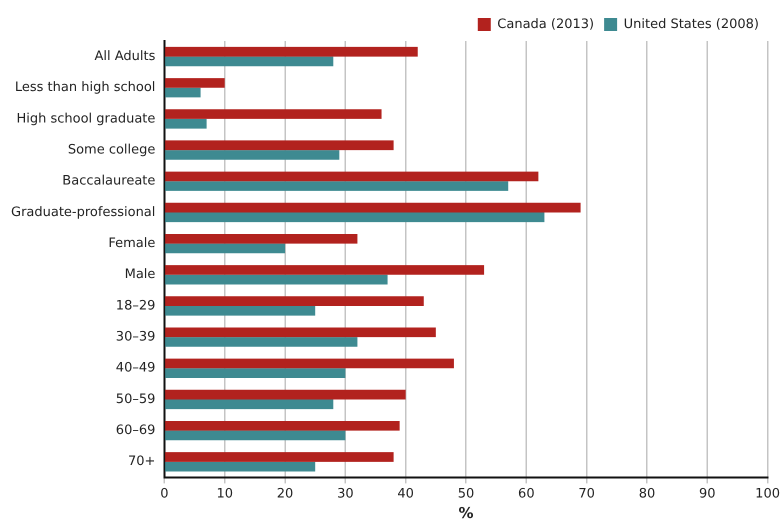 The height and width of the screenshot is (523, 783). What do you see at coordinates (132, 243) in the screenshot?
I see `y-tick-label: Female` at bounding box center [132, 243].